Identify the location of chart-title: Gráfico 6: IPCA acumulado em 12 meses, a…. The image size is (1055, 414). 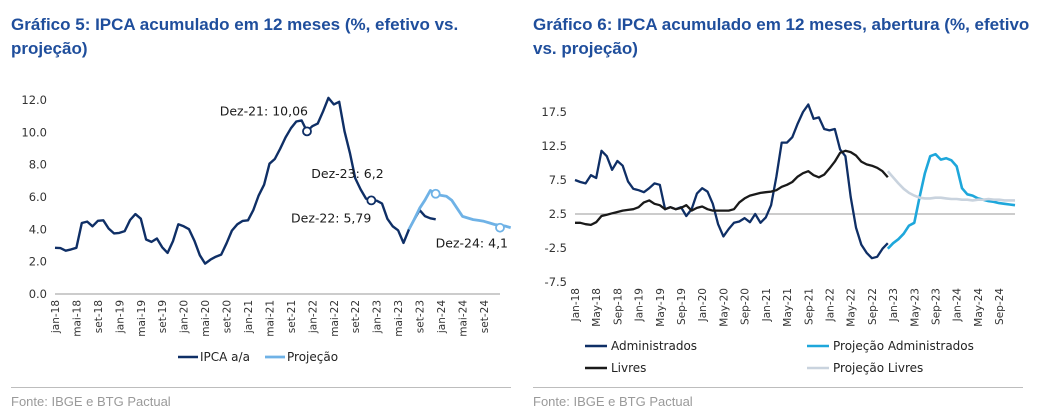
(781, 36).